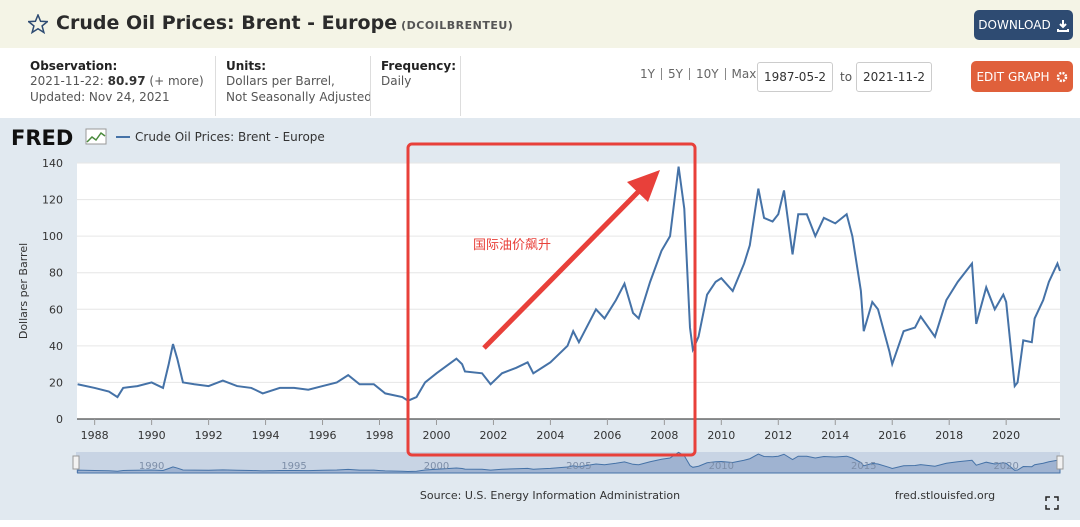  Describe the element at coordinates (95, 435) in the screenshot. I see `x-tick-label: 1988` at that location.